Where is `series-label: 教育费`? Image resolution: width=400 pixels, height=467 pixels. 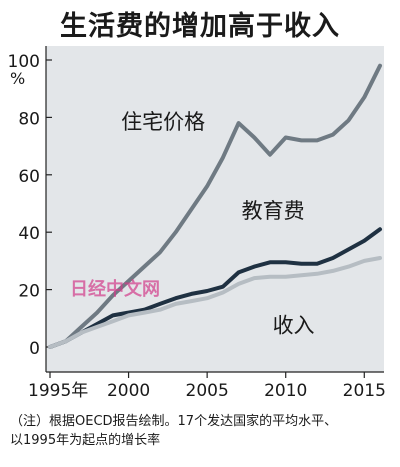 series-label: 教育费 is located at coordinates (273, 211).